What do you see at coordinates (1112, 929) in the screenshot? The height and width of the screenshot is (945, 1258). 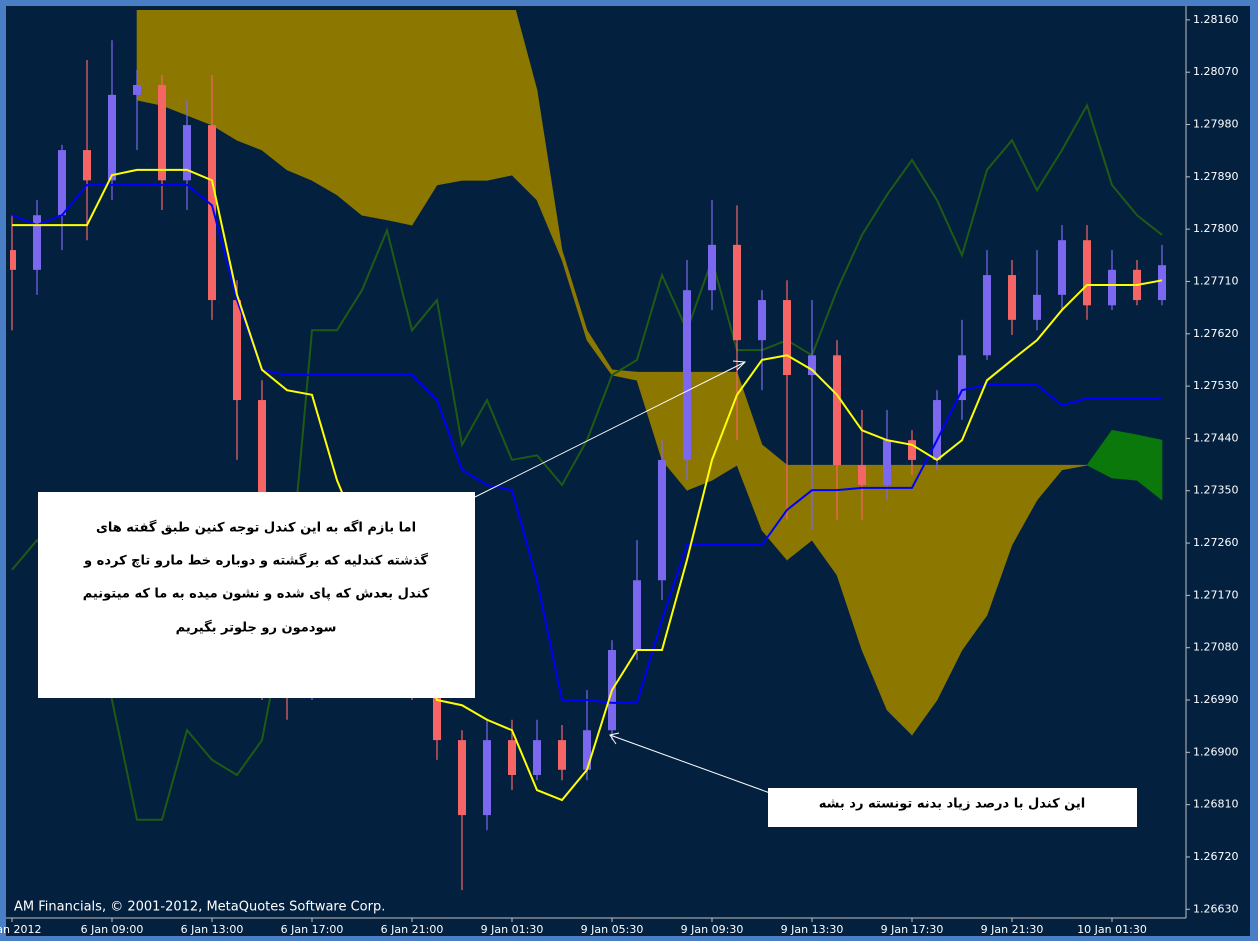 I see `x-tick-label: 10 Jan 01:30` at bounding box center [1112, 929].